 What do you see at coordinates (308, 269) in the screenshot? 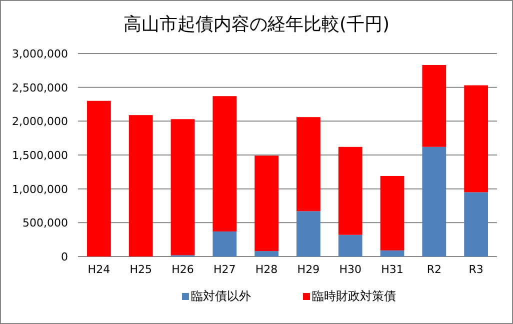
I see `x-tick-label: H29` at bounding box center [308, 269].